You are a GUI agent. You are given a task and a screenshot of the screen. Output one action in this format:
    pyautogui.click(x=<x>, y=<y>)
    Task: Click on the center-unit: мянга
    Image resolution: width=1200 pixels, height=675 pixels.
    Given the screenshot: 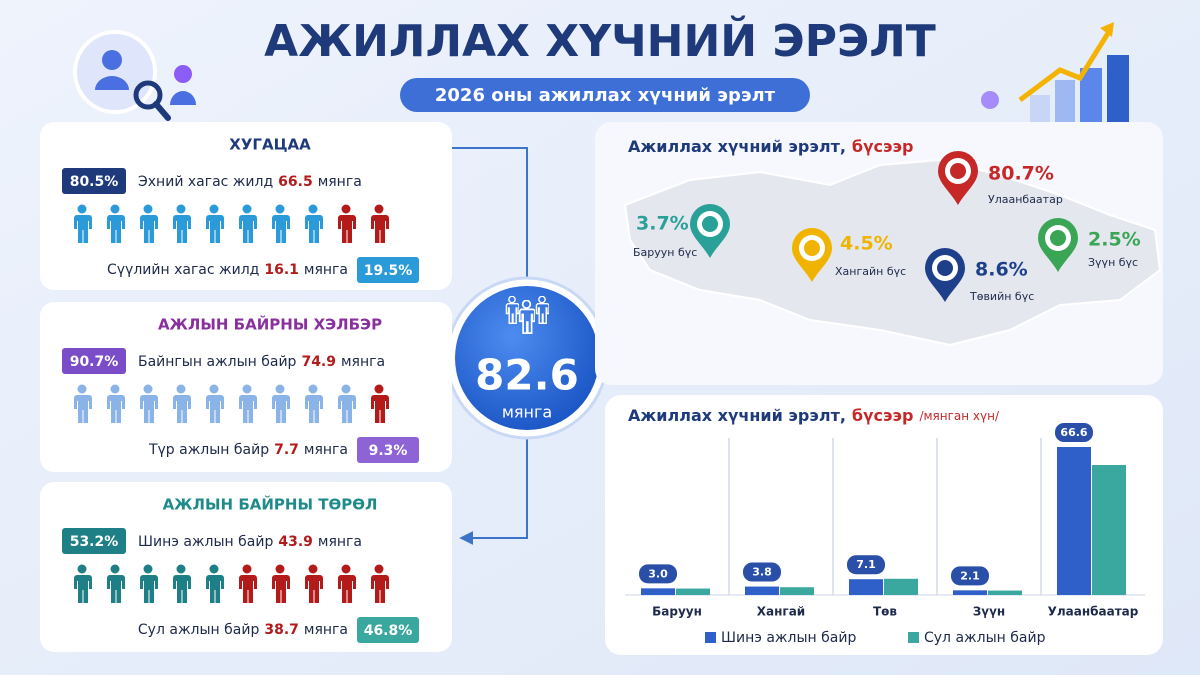 What is the action you would take?
    pyautogui.click(x=527, y=412)
    